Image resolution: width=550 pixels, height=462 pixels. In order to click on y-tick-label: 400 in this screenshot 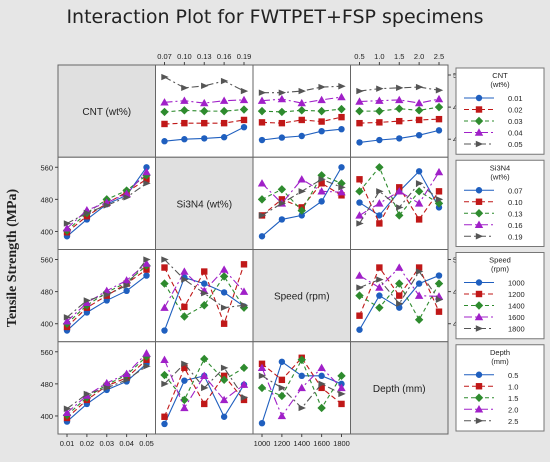, I will do `click(46, 231)`.